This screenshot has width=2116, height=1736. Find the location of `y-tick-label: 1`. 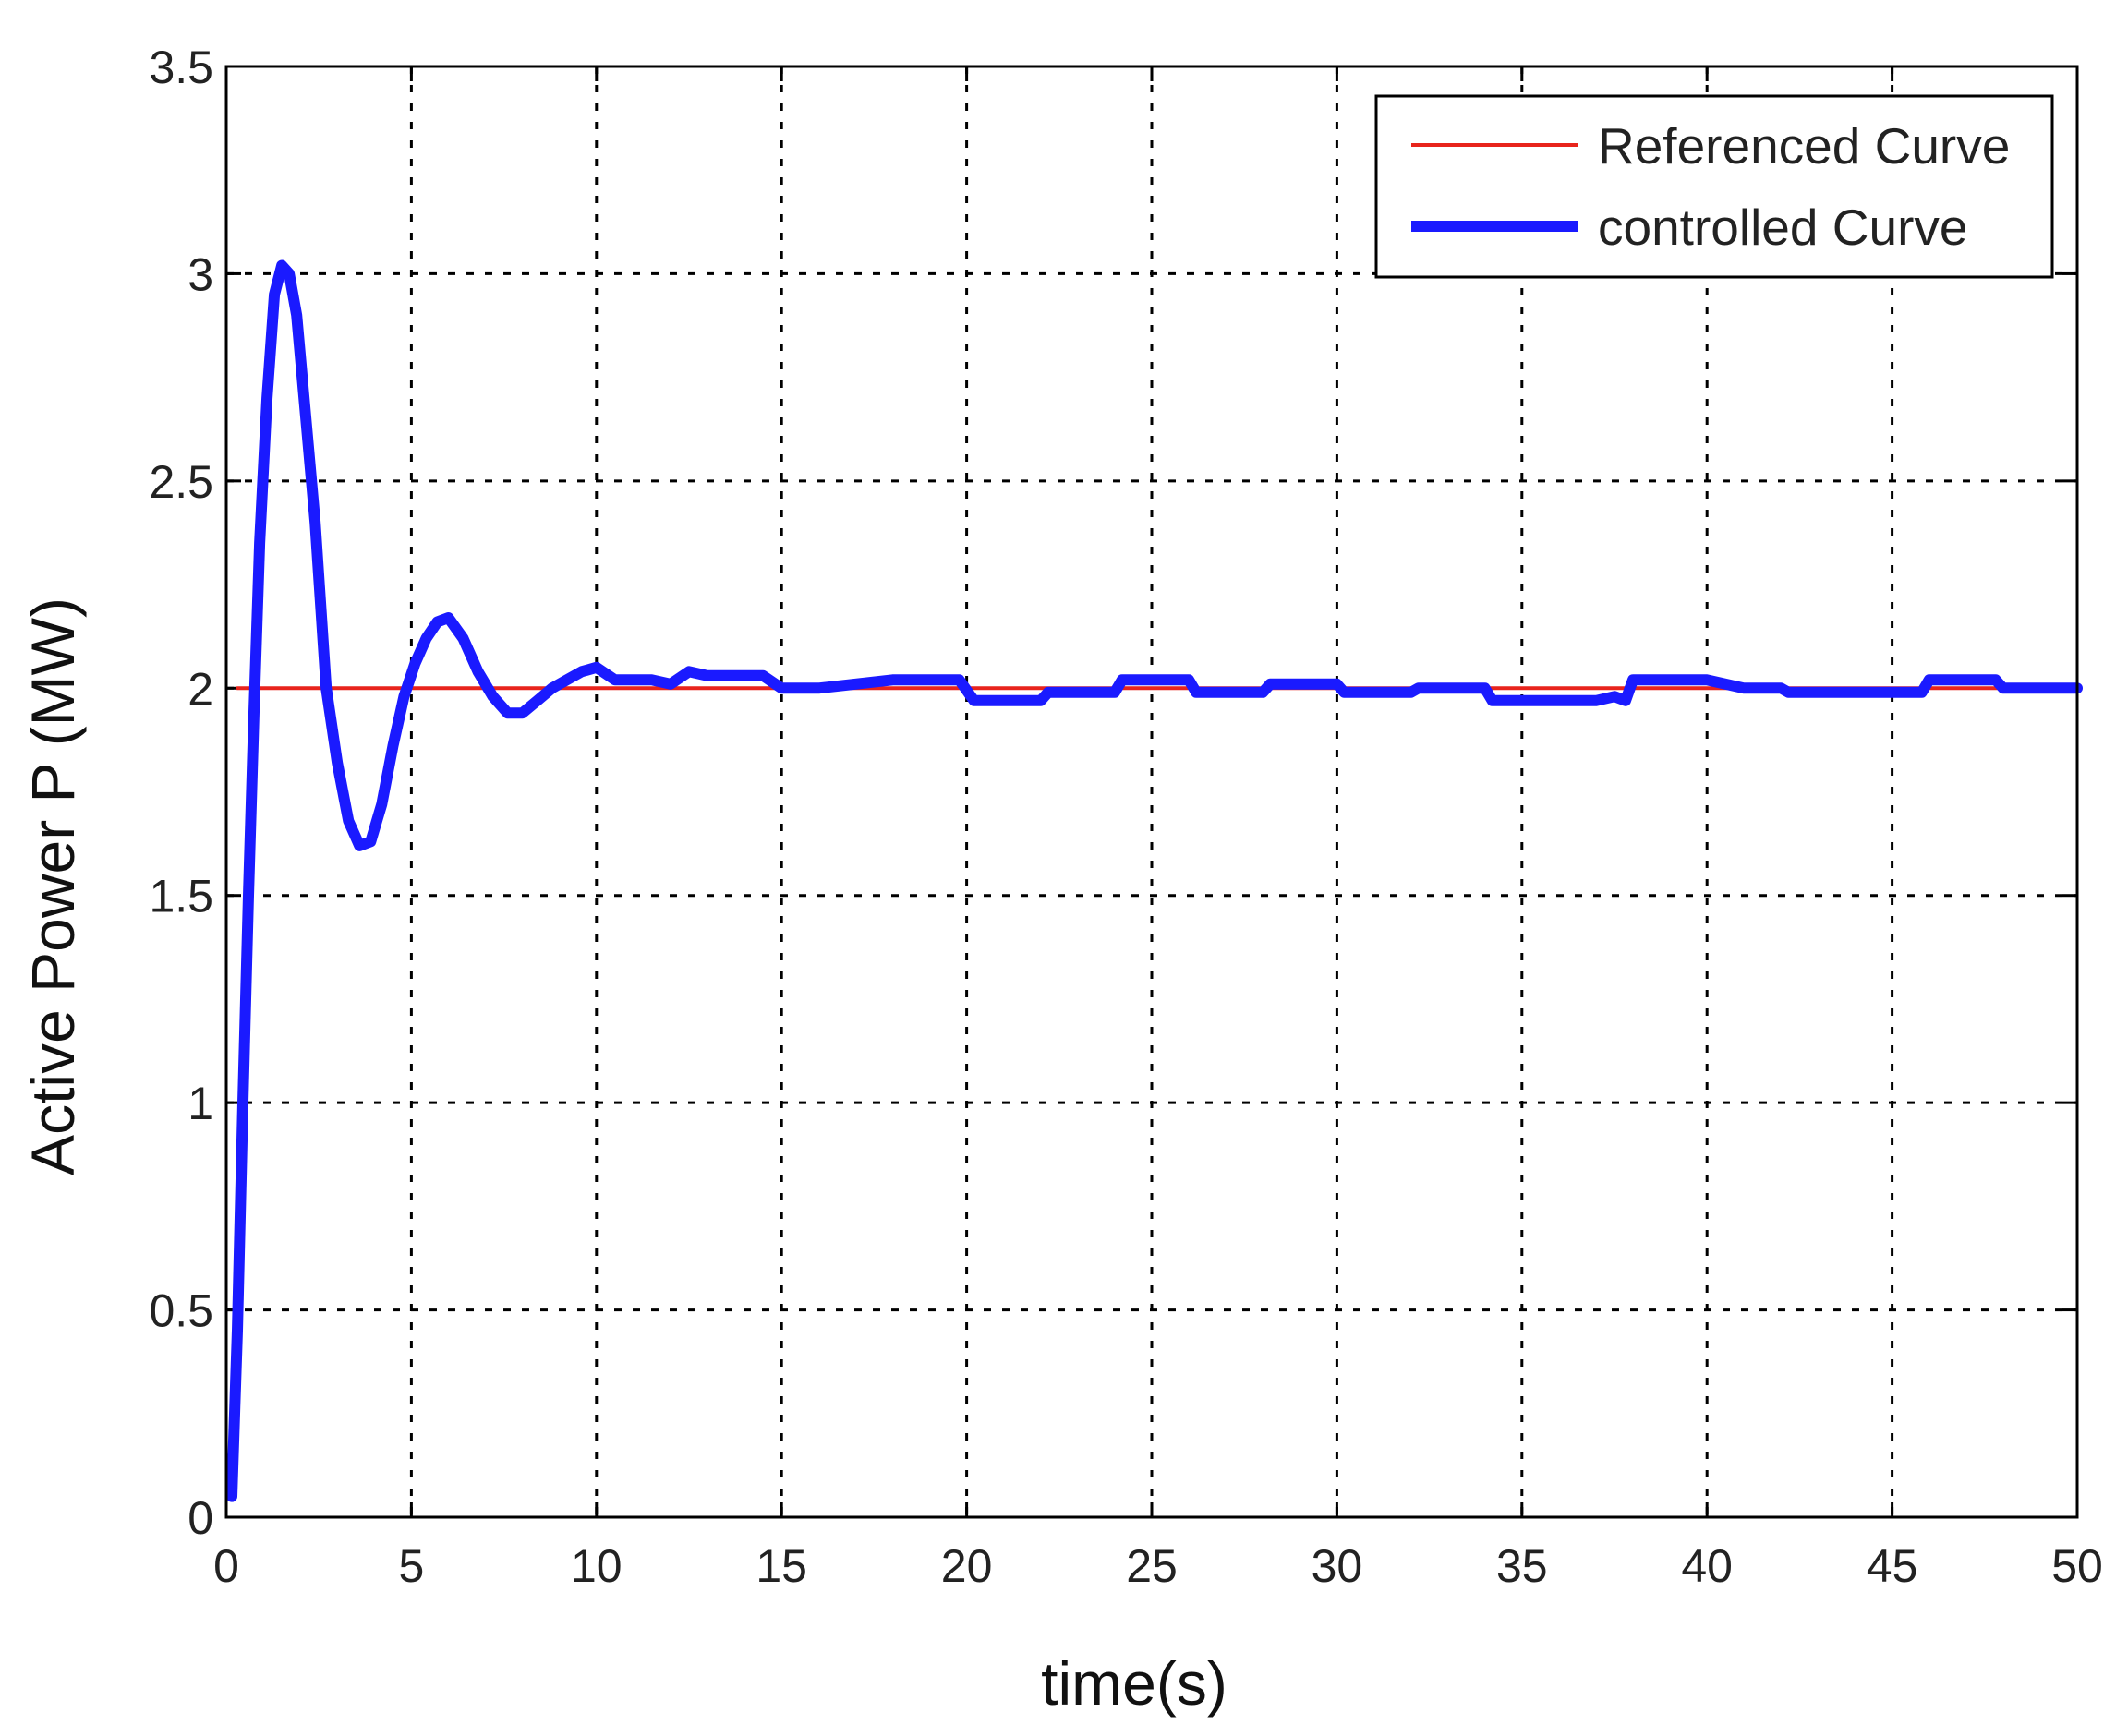

y-tick-label: 1 is located at coordinates (200, 1103).